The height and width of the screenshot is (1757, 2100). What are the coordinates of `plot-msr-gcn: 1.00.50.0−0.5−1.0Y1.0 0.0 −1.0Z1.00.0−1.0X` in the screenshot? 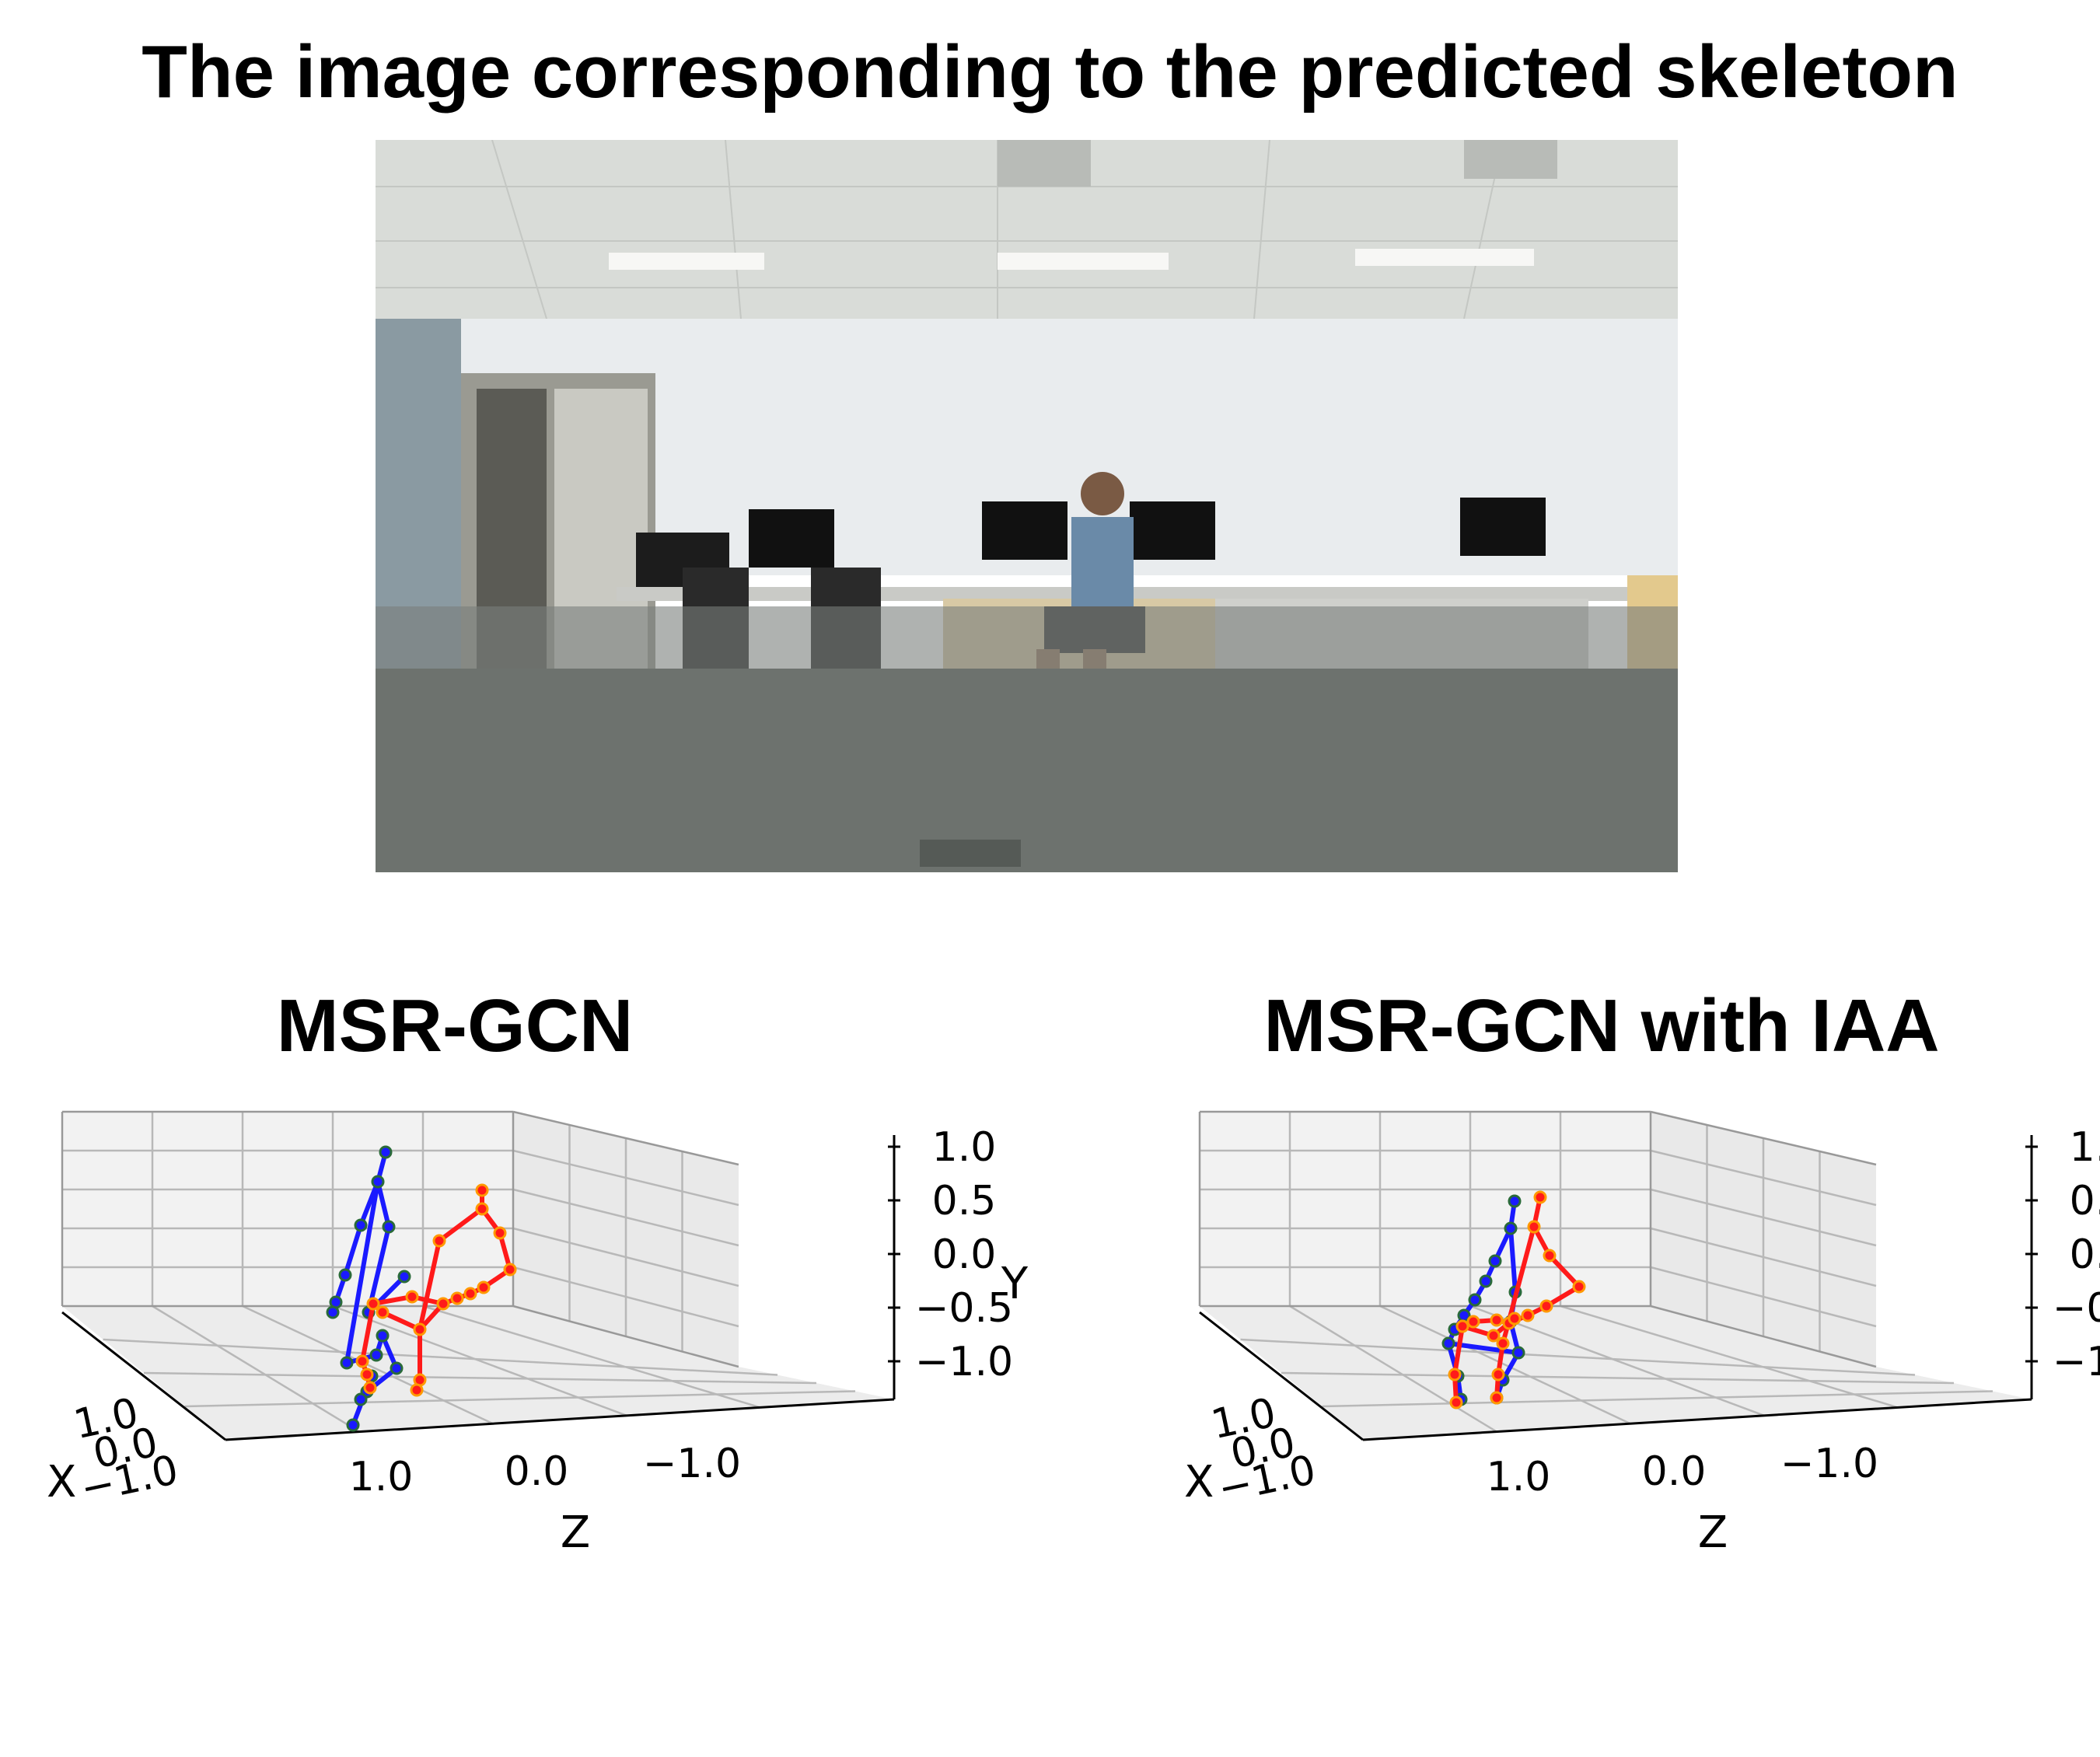 It's located at (538, 1334).